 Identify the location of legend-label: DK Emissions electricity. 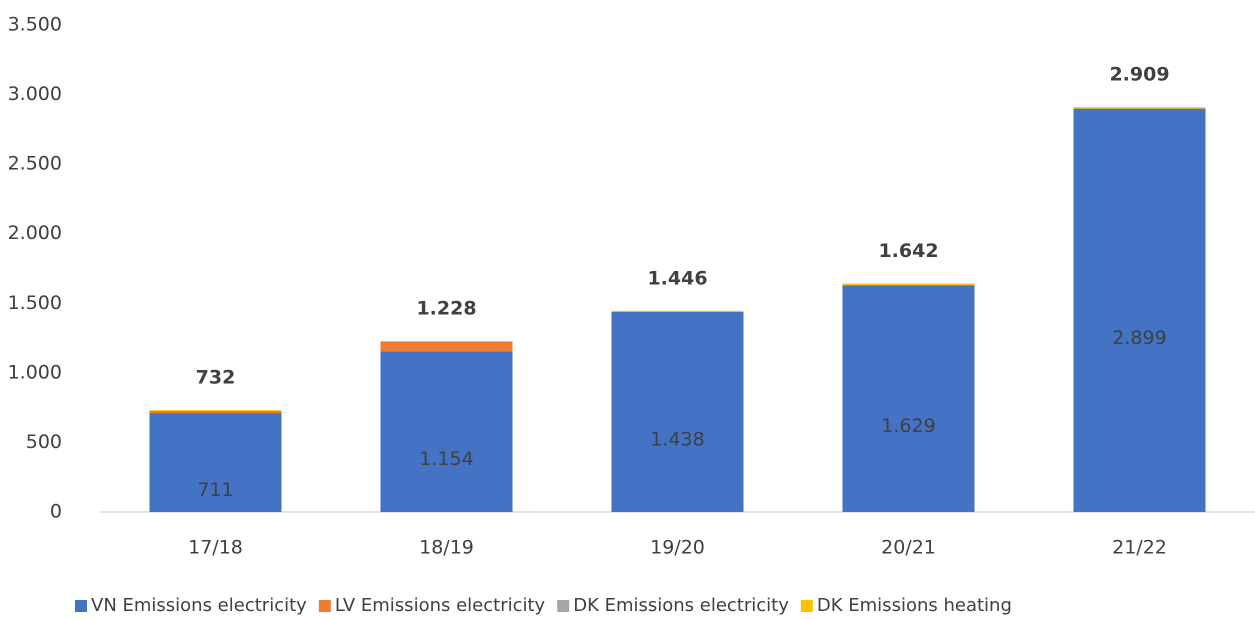
(681, 605).